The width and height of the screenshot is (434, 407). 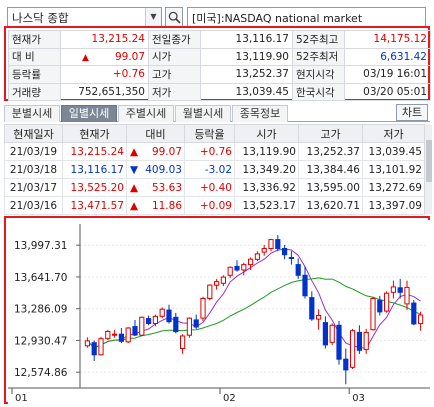 What do you see at coordinates (34, 74) in the screenshot?
I see `quote-label: 등락률` at bounding box center [34, 74].